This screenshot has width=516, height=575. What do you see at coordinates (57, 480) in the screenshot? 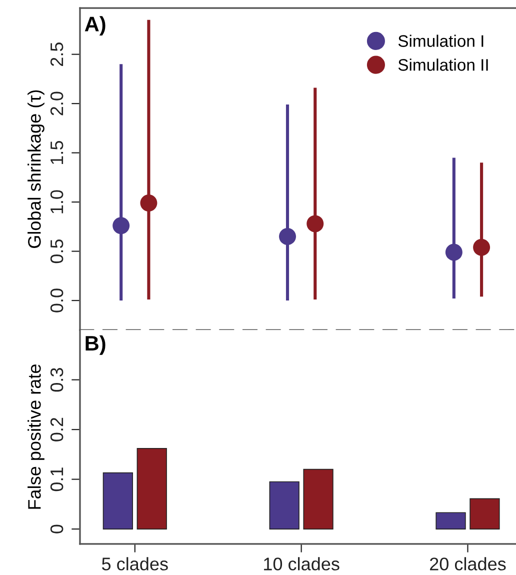
I see `y-tick-label: 0.1` at bounding box center [57, 480].